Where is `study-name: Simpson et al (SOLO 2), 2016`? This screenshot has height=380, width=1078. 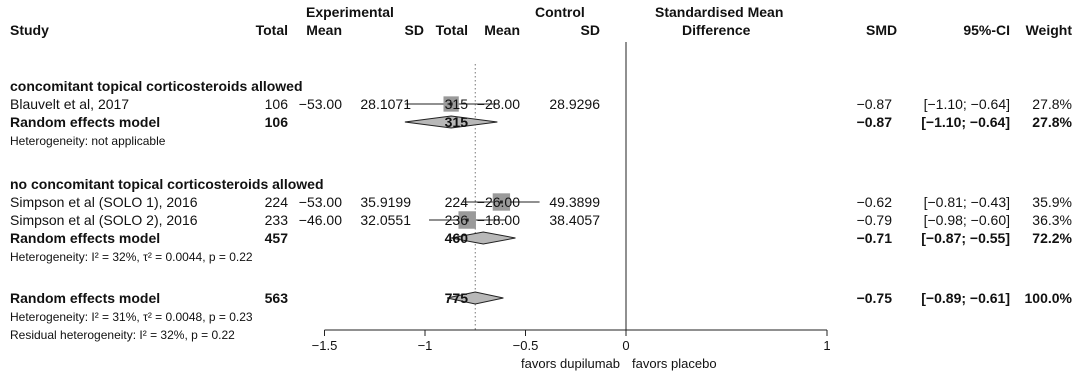
study-name: Simpson et al (SOLO 2), 2016 is located at coordinates (104, 220).